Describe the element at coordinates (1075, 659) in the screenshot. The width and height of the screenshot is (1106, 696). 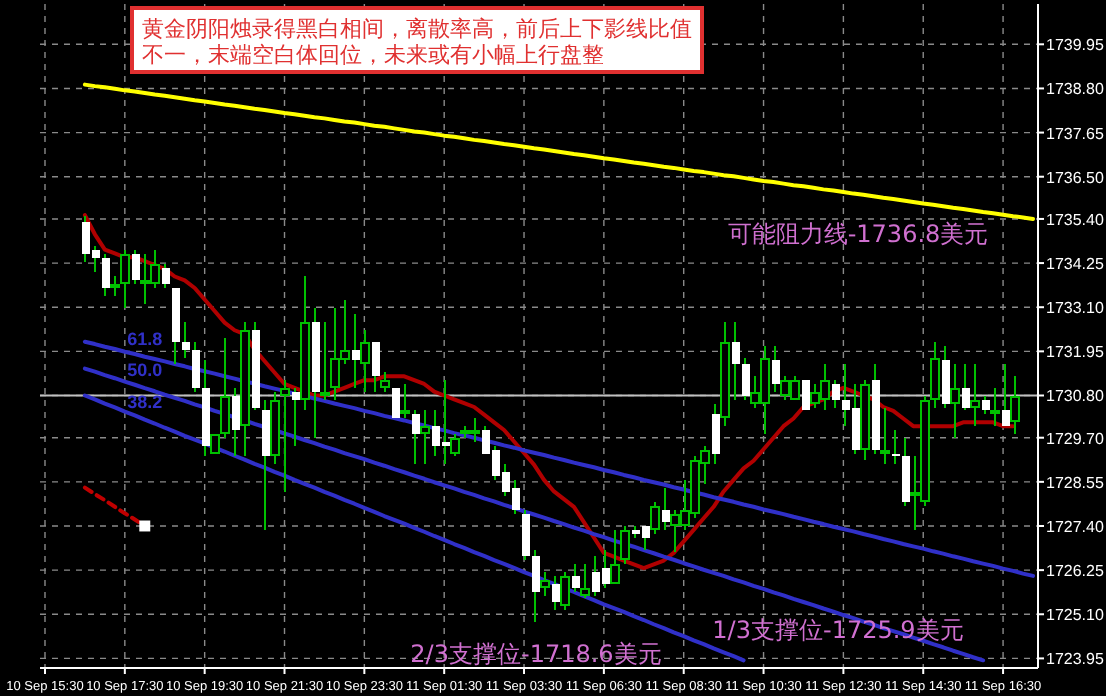
I see `y-tick-label: 1723.95` at that location.